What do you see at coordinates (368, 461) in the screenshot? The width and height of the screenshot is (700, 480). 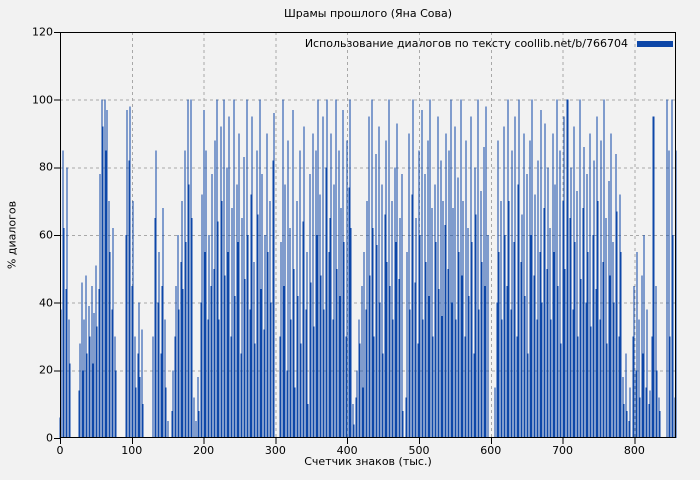 I see `x-axis-label: Счетчик знаков (тыс.)` at bounding box center [368, 461].